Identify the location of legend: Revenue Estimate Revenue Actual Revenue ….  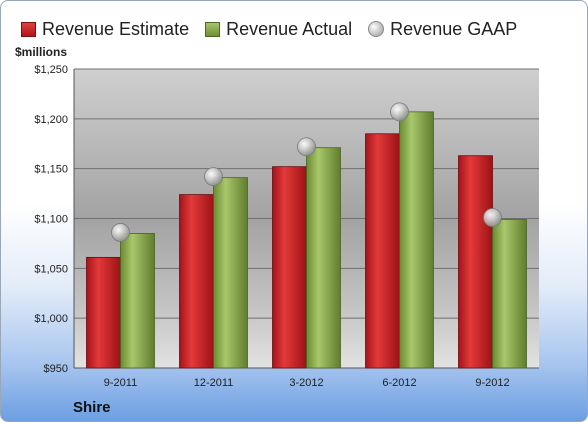
(269, 29).